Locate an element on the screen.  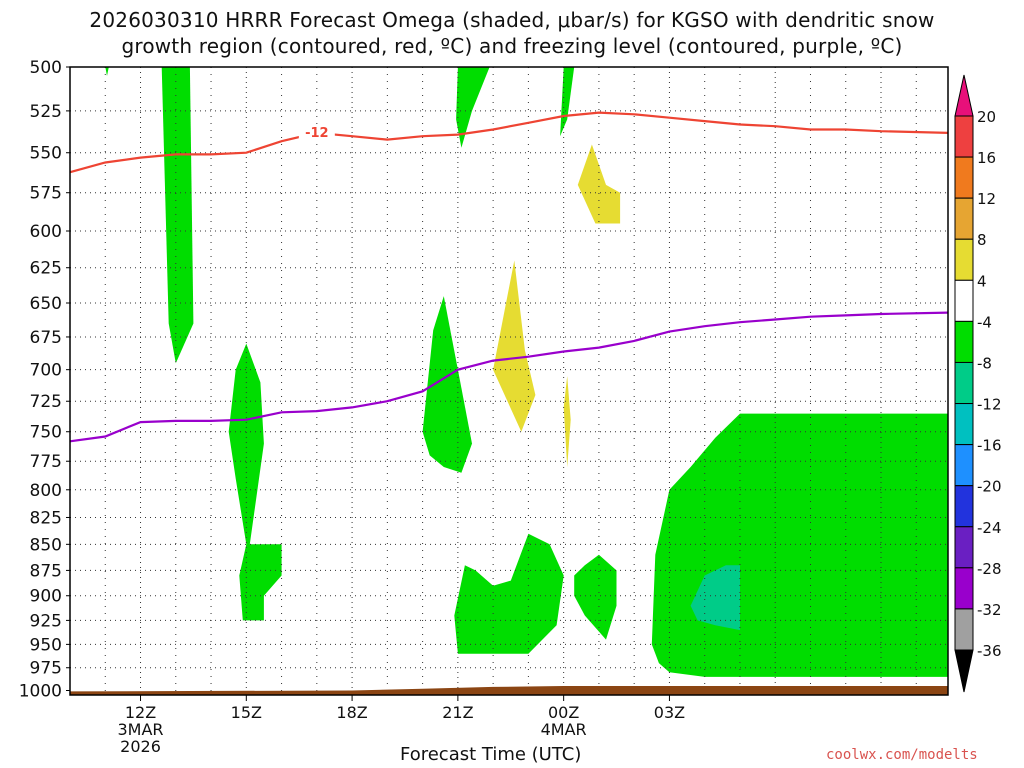
y-tick-label: 975 is located at coordinates (46, 669).